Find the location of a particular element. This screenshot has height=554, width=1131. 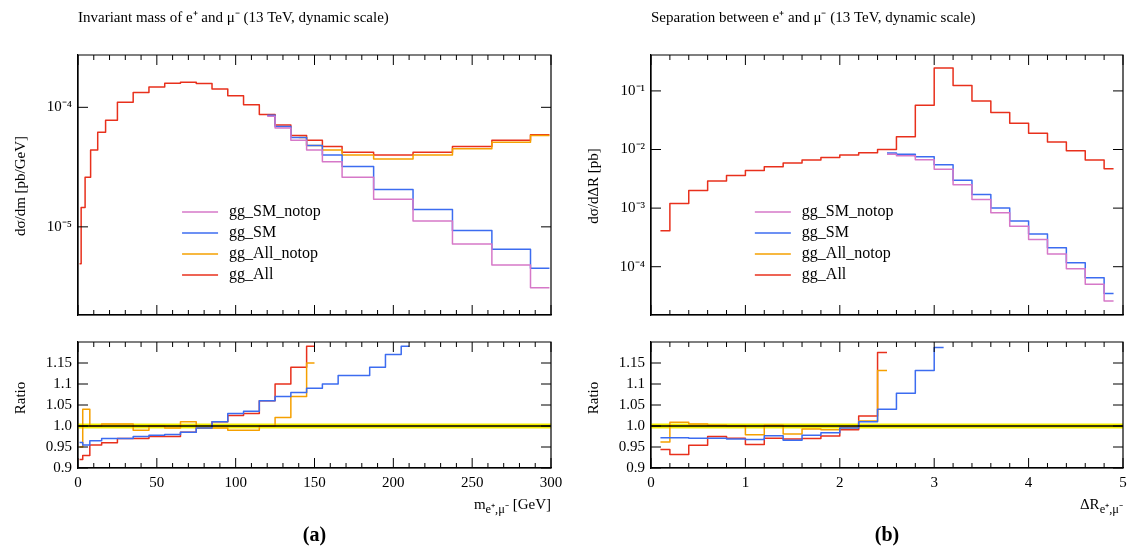

chart-title: Separation between e⁺ and μ⁻ (13 TeV, dynamic scale) is located at coordinates (813, 17).